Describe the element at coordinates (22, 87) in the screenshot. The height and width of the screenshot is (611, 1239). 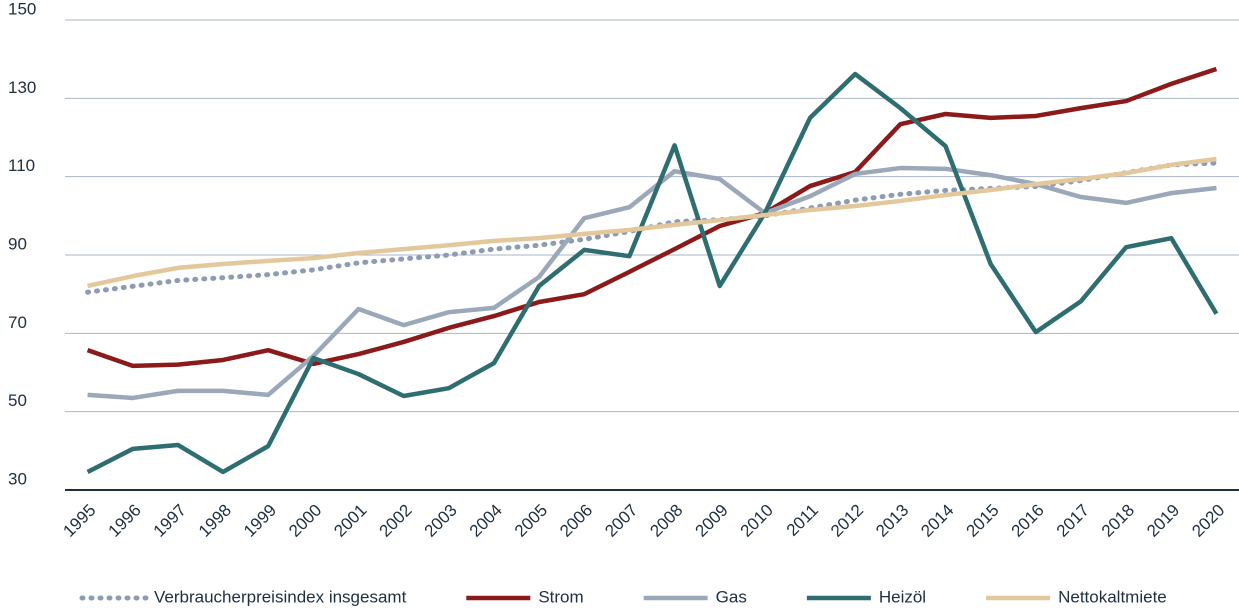
I see `y-tick-label: 130` at that location.